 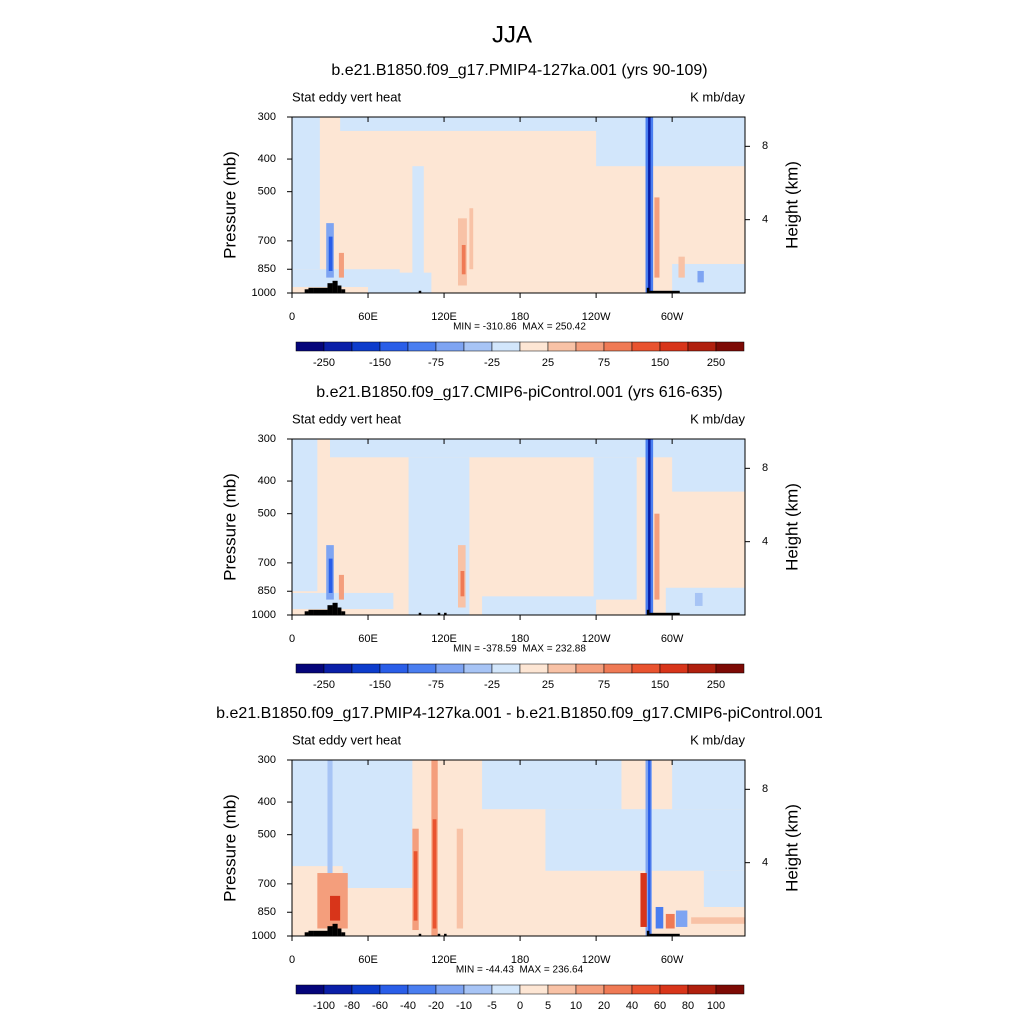 What do you see at coordinates (492, 1006) in the screenshot?
I see `colorbar-label: -5` at bounding box center [492, 1006].